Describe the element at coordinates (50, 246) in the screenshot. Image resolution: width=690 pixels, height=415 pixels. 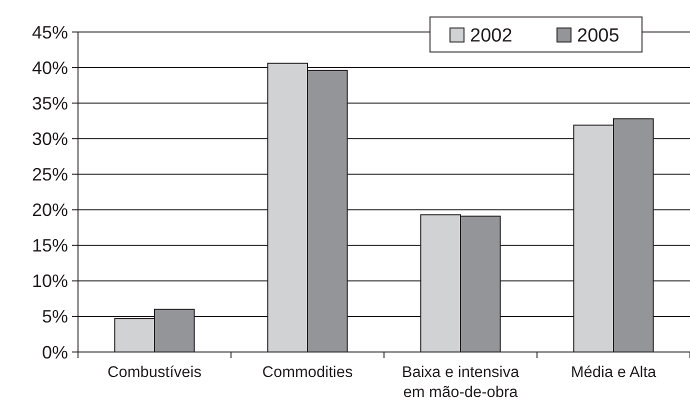
I see `y-tick-label: 15%` at that location.